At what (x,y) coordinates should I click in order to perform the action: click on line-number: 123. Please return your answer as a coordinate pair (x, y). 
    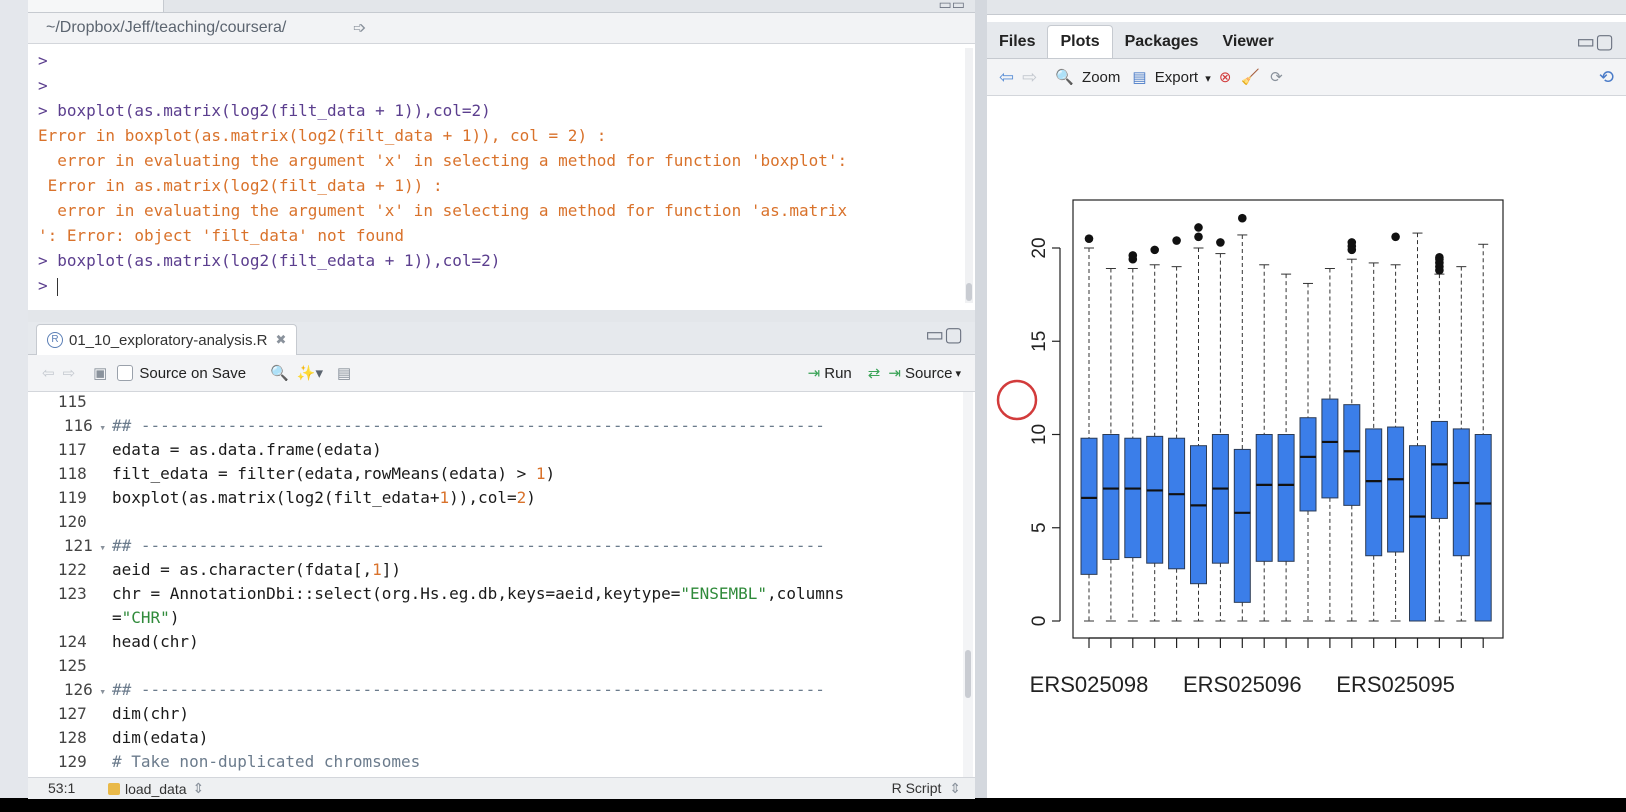
    Looking at the image, I should click on (67, 593).